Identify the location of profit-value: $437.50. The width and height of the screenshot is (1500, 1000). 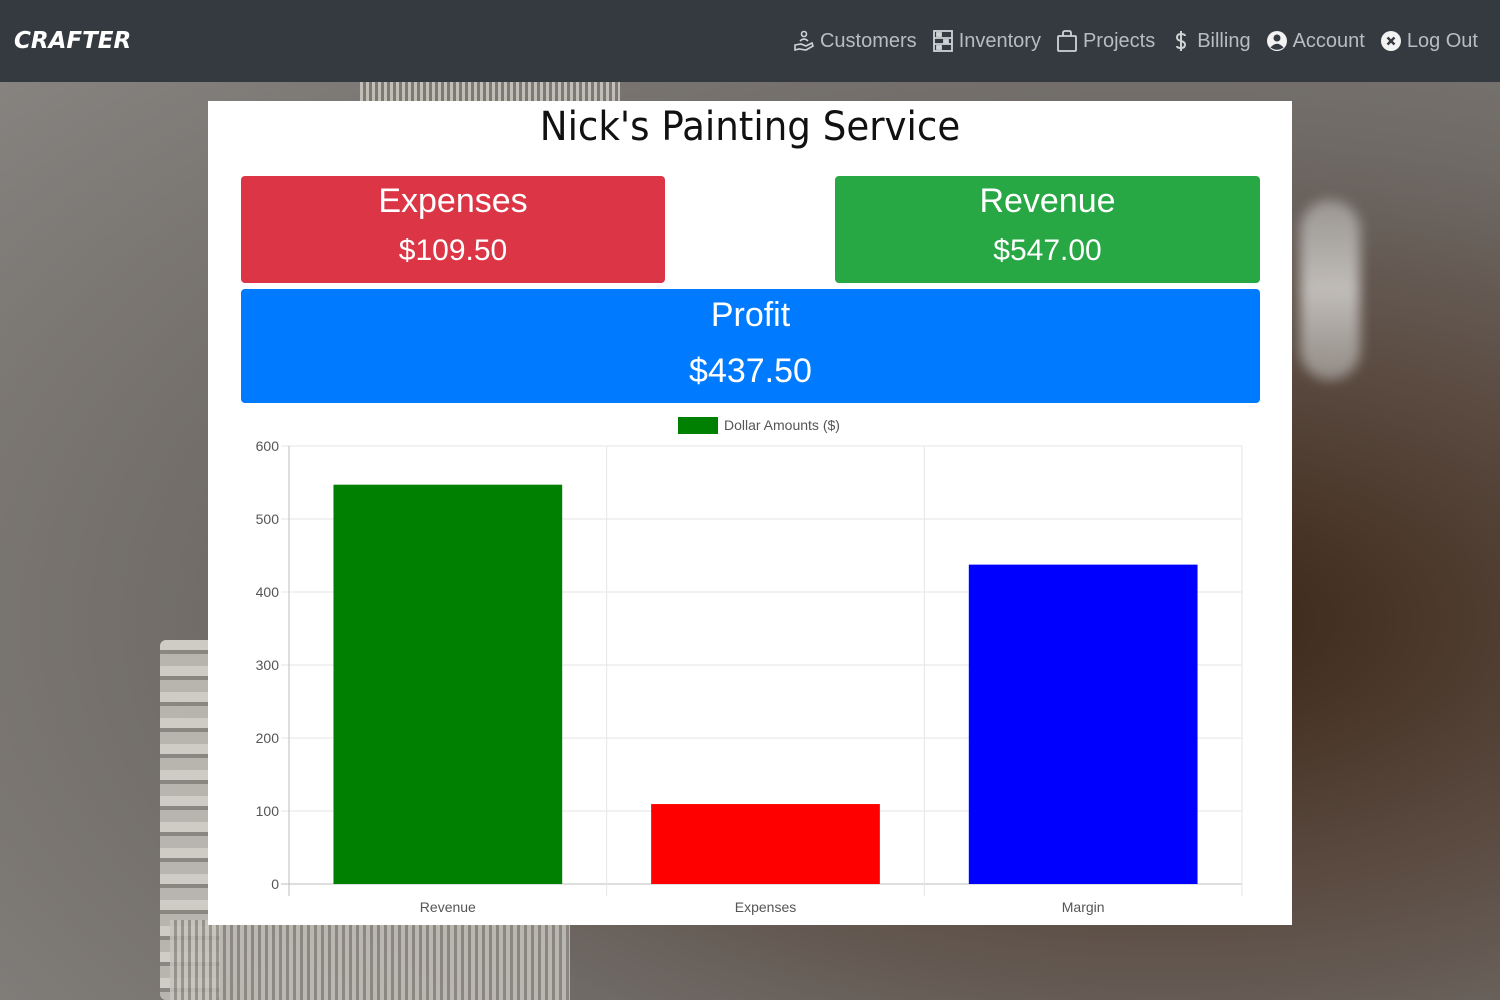
(750, 371).